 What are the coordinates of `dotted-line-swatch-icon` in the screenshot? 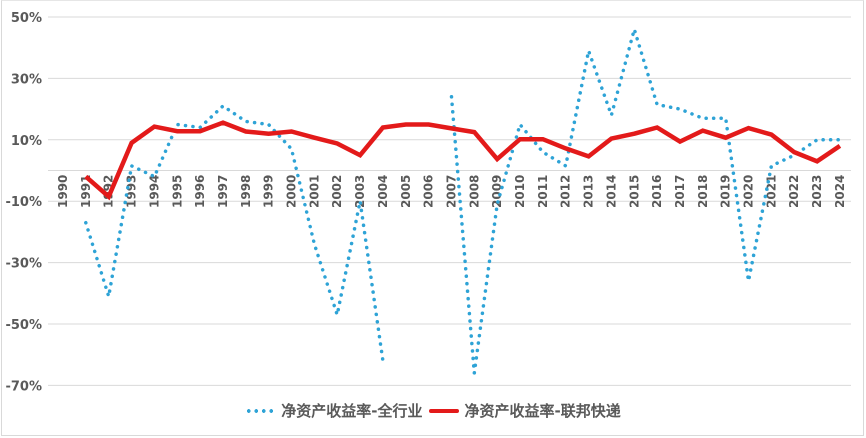 It's located at (260, 410).